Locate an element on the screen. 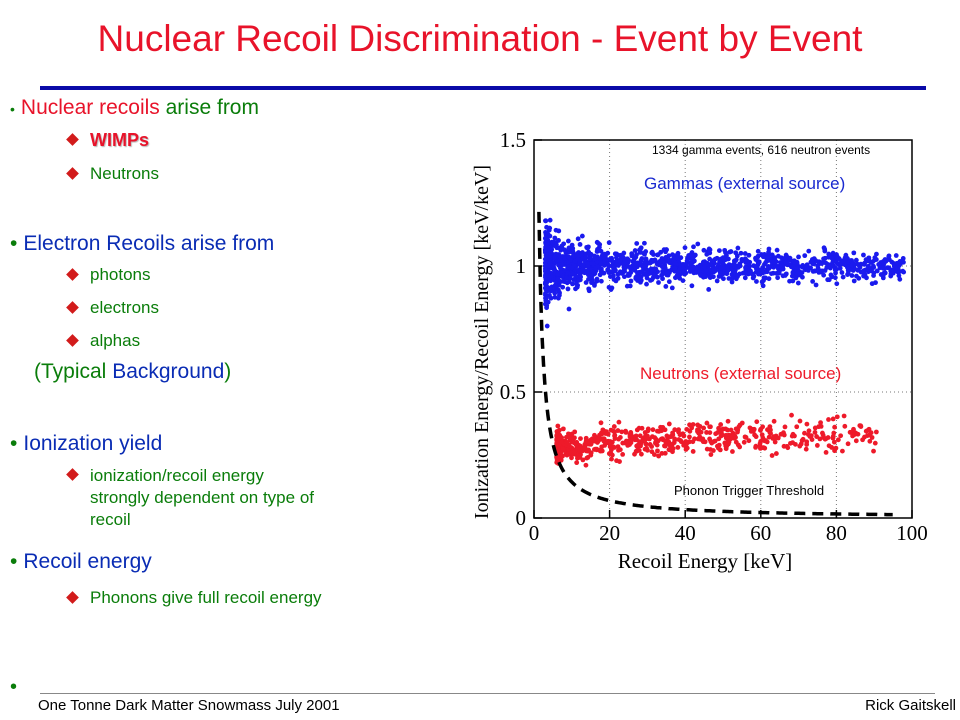 The height and width of the screenshot is (720, 960). x-tick-label: 0 is located at coordinates (534, 533).